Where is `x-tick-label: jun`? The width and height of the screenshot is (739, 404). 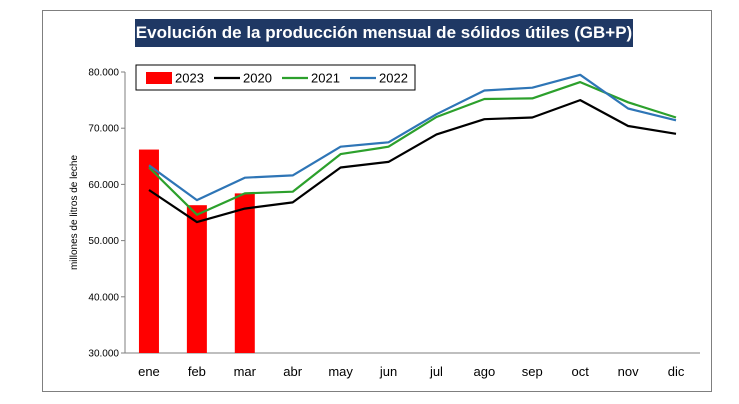
x-tick-label: jun is located at coordinates (388, 371).